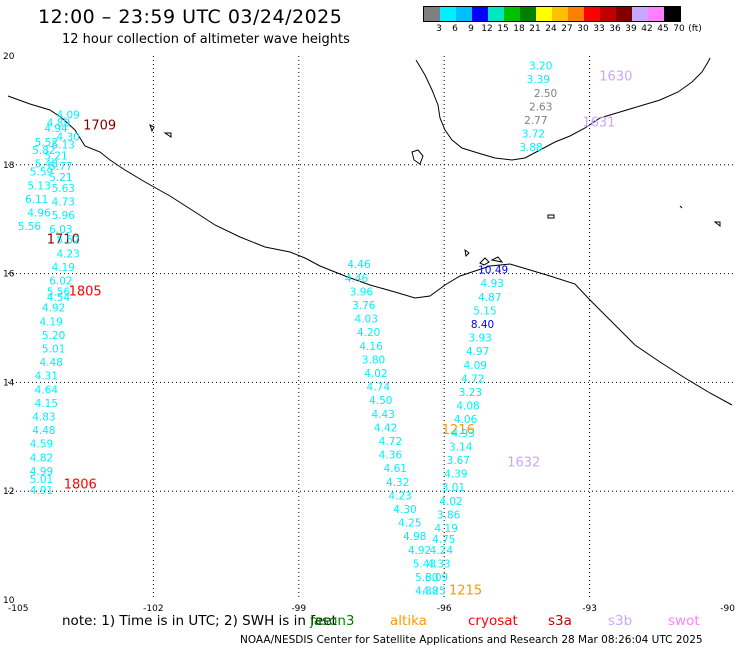 Image resolution: width=740 pixels, height=650 pixels. I want to click on legend-labels: 3 6 9 12 15 18 21 24 27 30 33 36 39 42 45 70 (ft), so click(562, 29).